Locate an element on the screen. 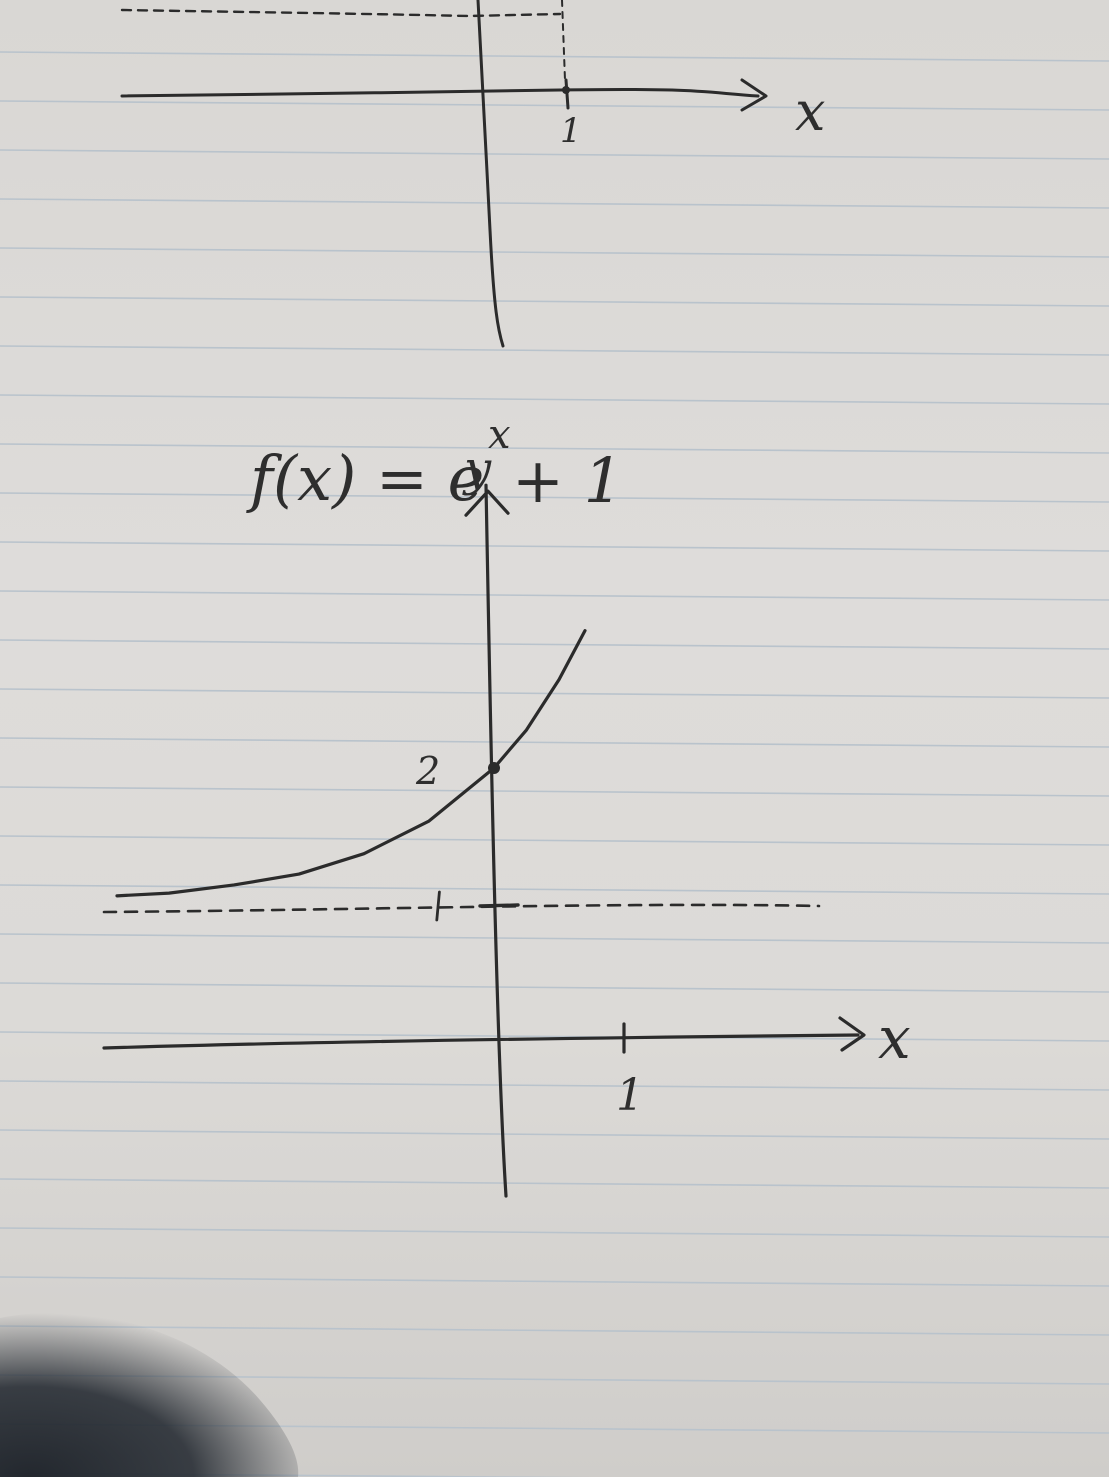 The height and width of the screenshot is (1477, 1109). x-axis-label: x is located at coordinates (894, 1038).